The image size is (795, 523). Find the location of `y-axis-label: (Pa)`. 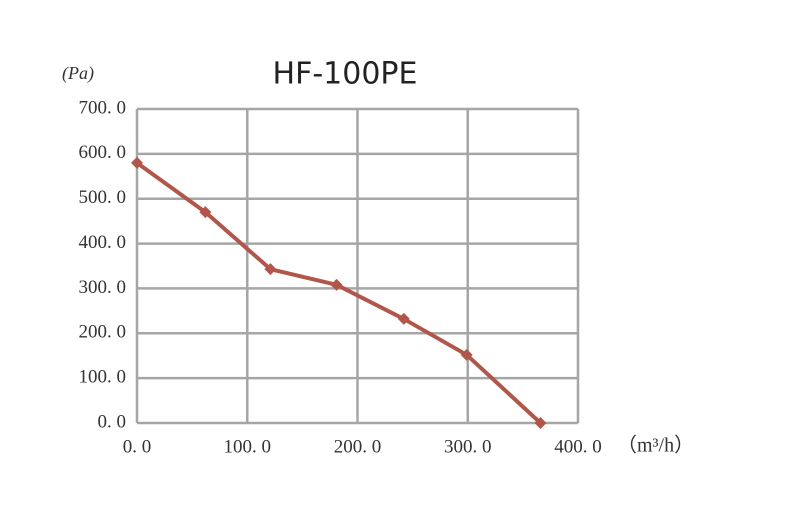

y-axis-label: (Pa) is located at coordinates (78, 73).